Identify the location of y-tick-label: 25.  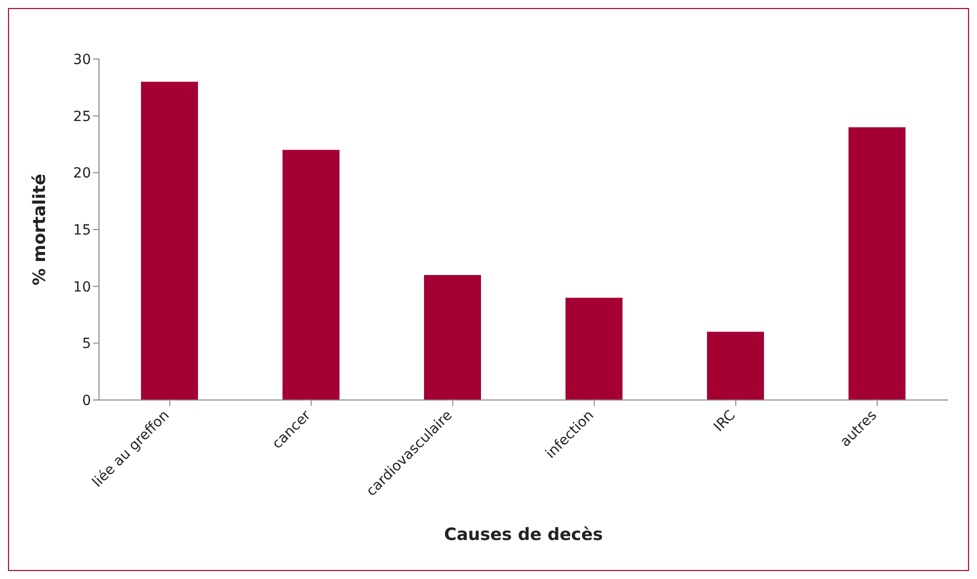
(82, 116).